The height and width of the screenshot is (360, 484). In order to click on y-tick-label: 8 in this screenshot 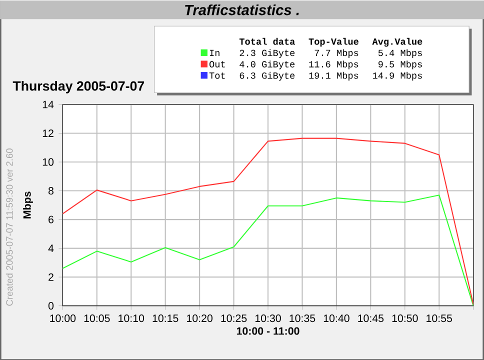, I will do `click(51, 190)`.